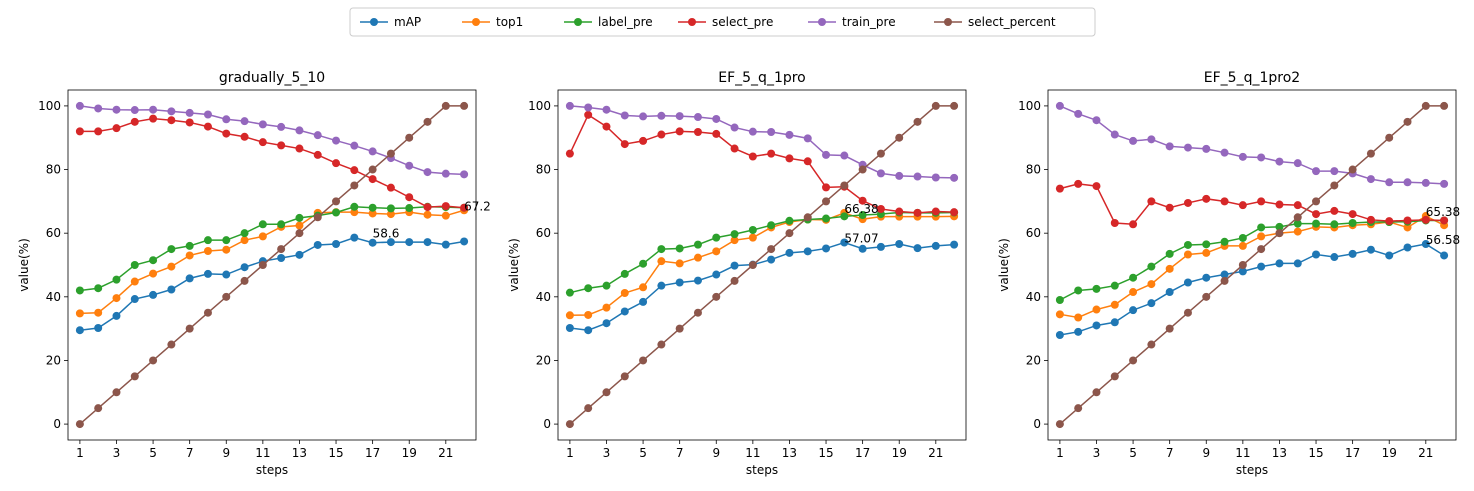 The image size is (1474, 491). Describe the element at coordinates (543, 297) in the screenshot. I see `y-tick-label: 40` at that location.